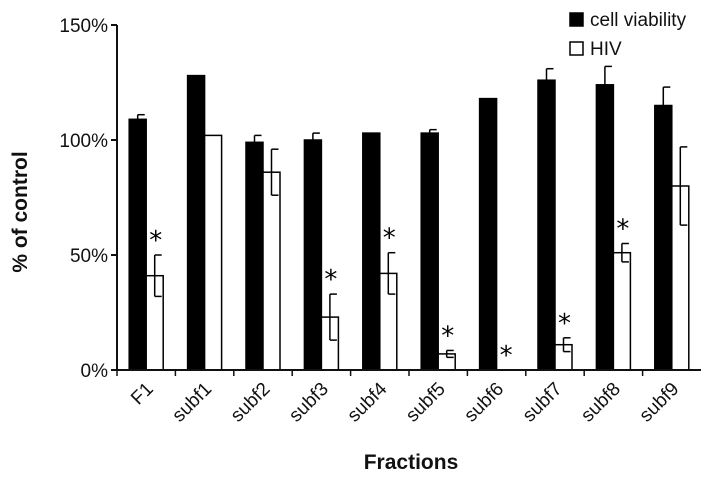 This screenshot has width=719, height=477. Describe the element at coordinates (142, 394) in the screenshot. I see `x-tick-label-f1: F1` at that location.